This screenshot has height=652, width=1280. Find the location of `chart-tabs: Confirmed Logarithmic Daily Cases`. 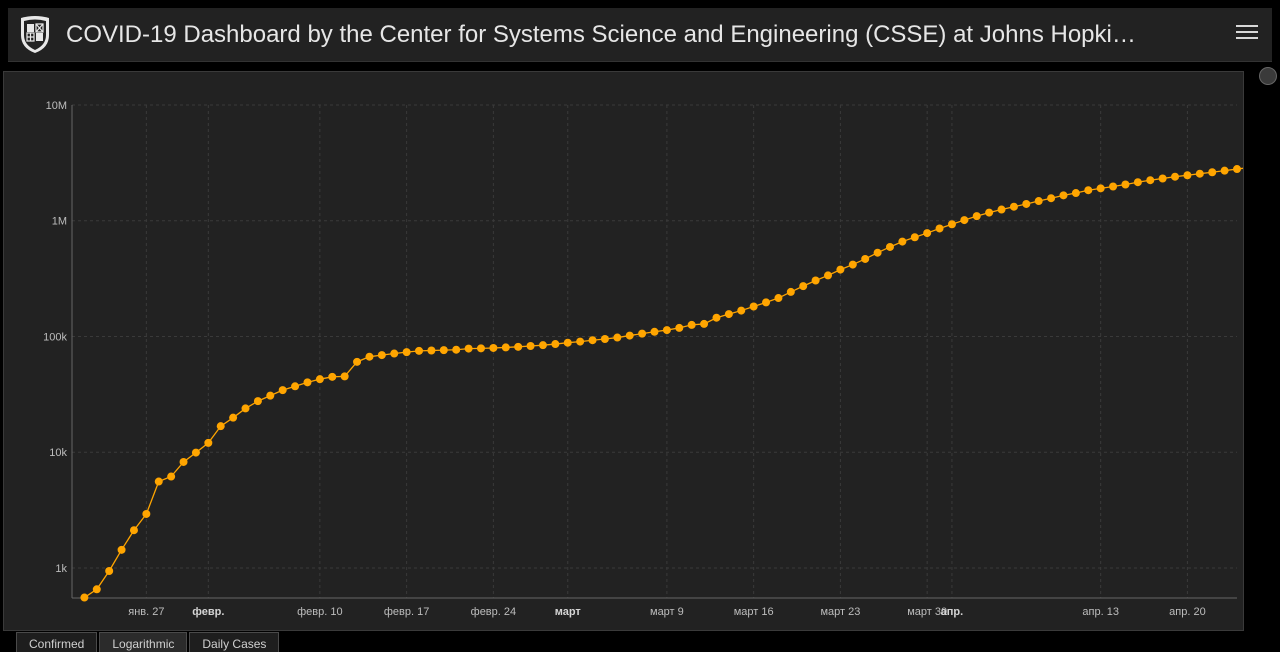

chart-tabs: Confirmed Logarithmic Daily Cases is located at coordinates (148, 642).